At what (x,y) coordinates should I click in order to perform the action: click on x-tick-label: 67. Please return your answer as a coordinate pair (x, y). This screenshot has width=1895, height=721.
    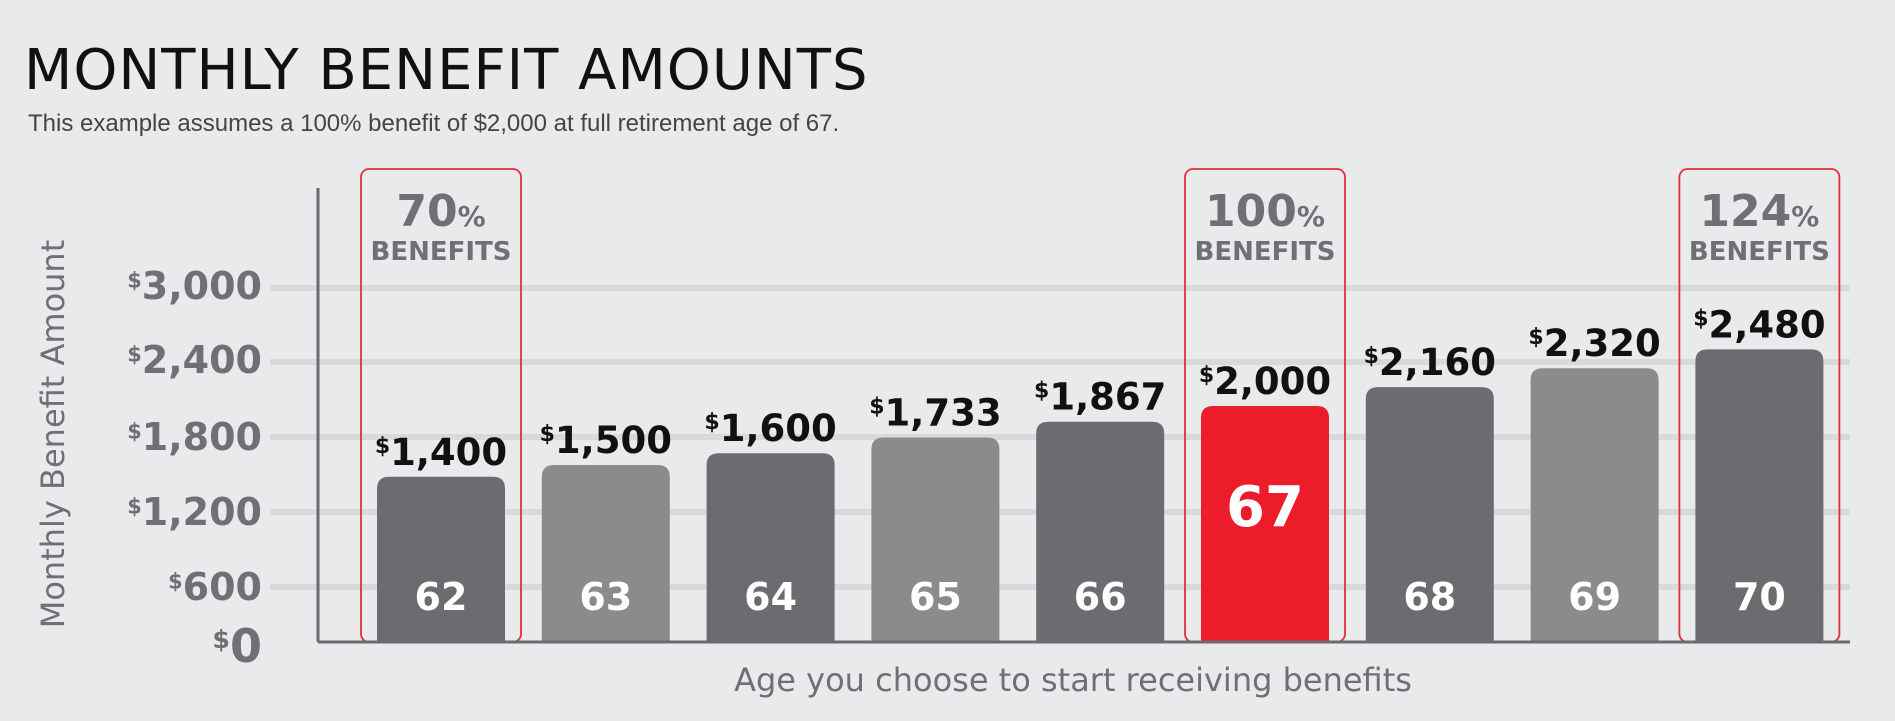
    Looking at the image, I should click on (1265, 507).